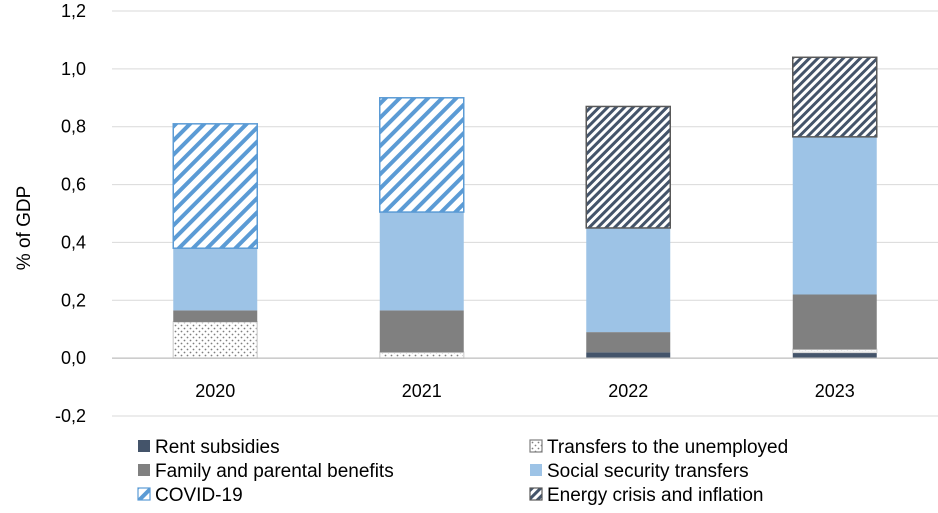 The height and width of the screenshot is (513, 938). Describe the element at coordinates (73, 127) in the screenshot. I see `y-tick-label: 0,8` at that location.